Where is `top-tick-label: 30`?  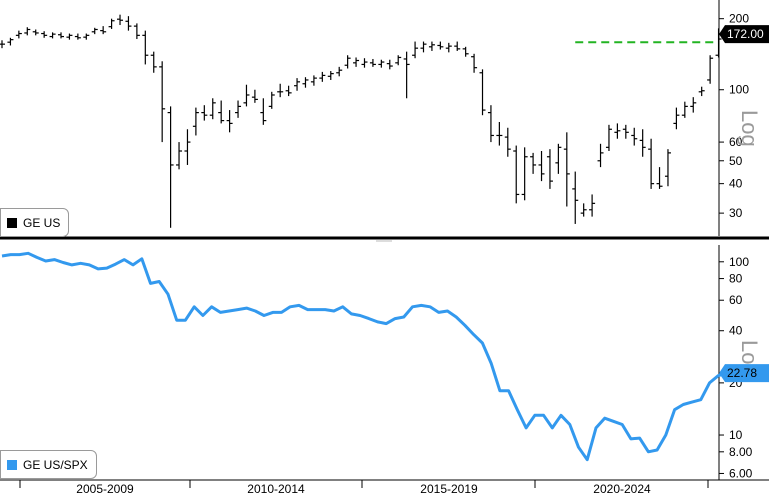 top-tick-label: 30 is located at coordinates (736, 213).